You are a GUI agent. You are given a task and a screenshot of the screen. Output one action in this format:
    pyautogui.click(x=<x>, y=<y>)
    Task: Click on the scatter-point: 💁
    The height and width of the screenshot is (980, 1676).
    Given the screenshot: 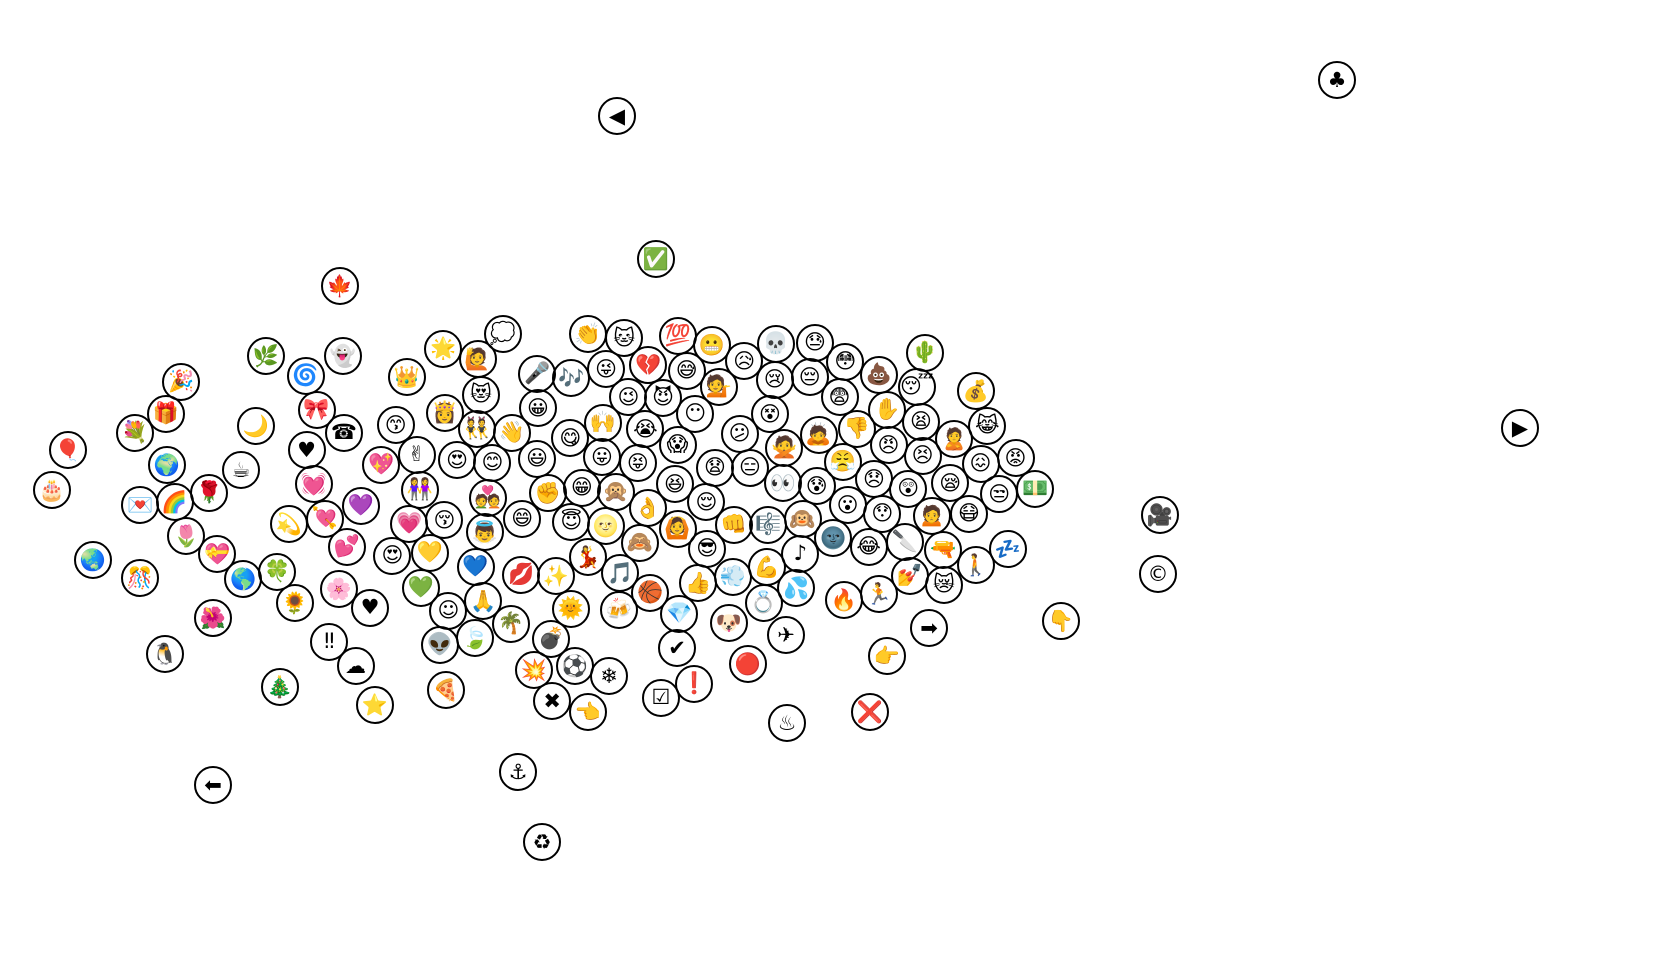 What is the action you would take?
    pyautogui.click(x=719, y=386)
    